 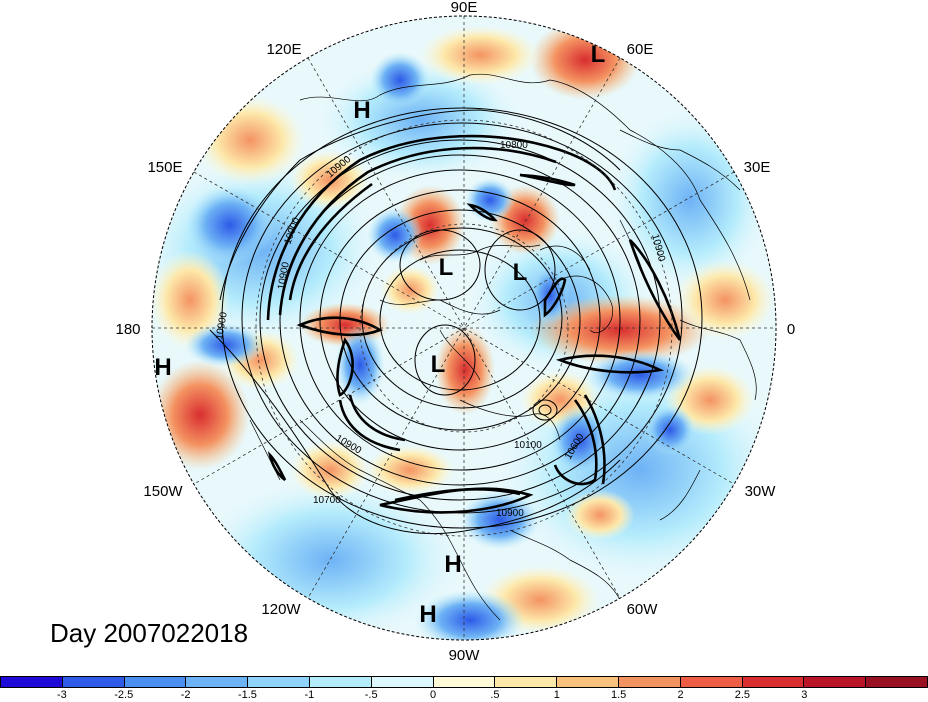 What do you see at coordinates (528, 445) in the screenshot?
I see `contour-label: 10100` at bounding box center [528, 445].